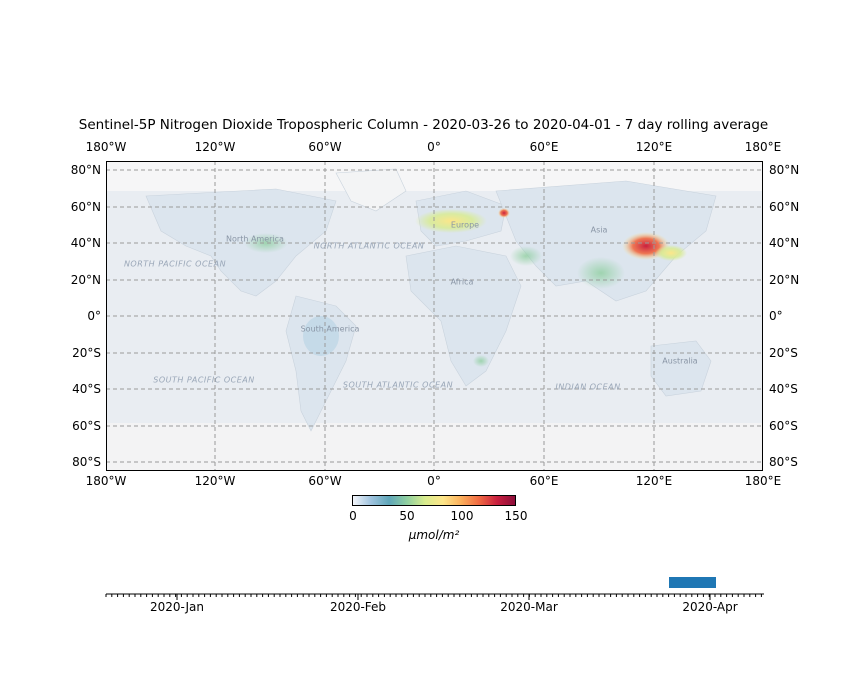 This screenshot has width=847, height=677. What do you see at coordinates (407, 516) in the screenshot?
I see `colorbar-tick: 50` at bounding box center [407, 516].